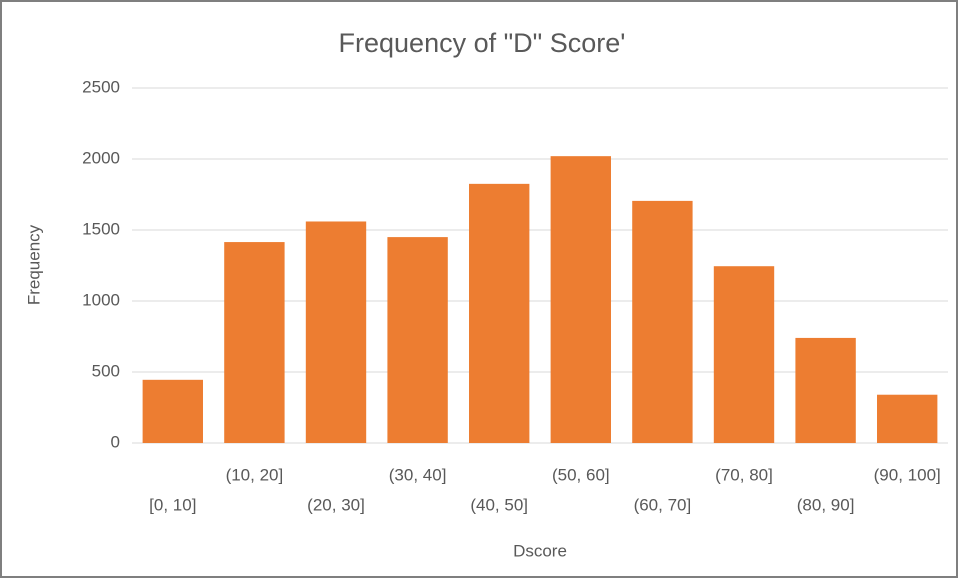 This screenshot has height=579, width=959. What do you see at coordinates (115, 441) in the screenshot?
I see `y-tick-label: 0` at bounding box center [115, 441].